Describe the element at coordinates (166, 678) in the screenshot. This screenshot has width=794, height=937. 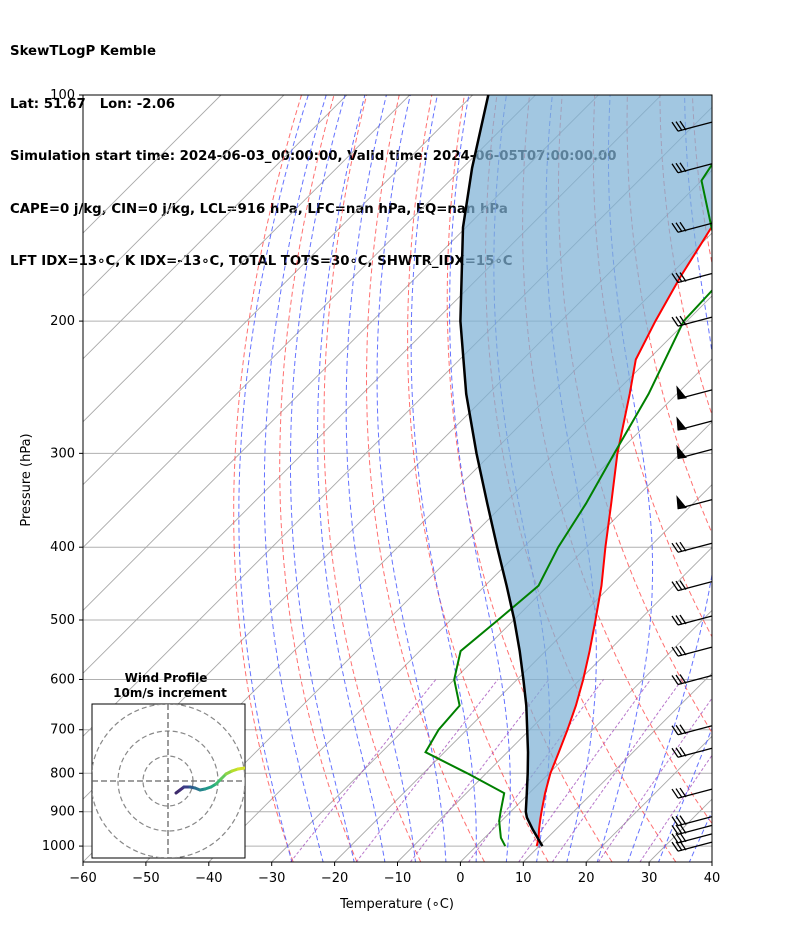
I see `inset-title: Wind Profile` at that location.